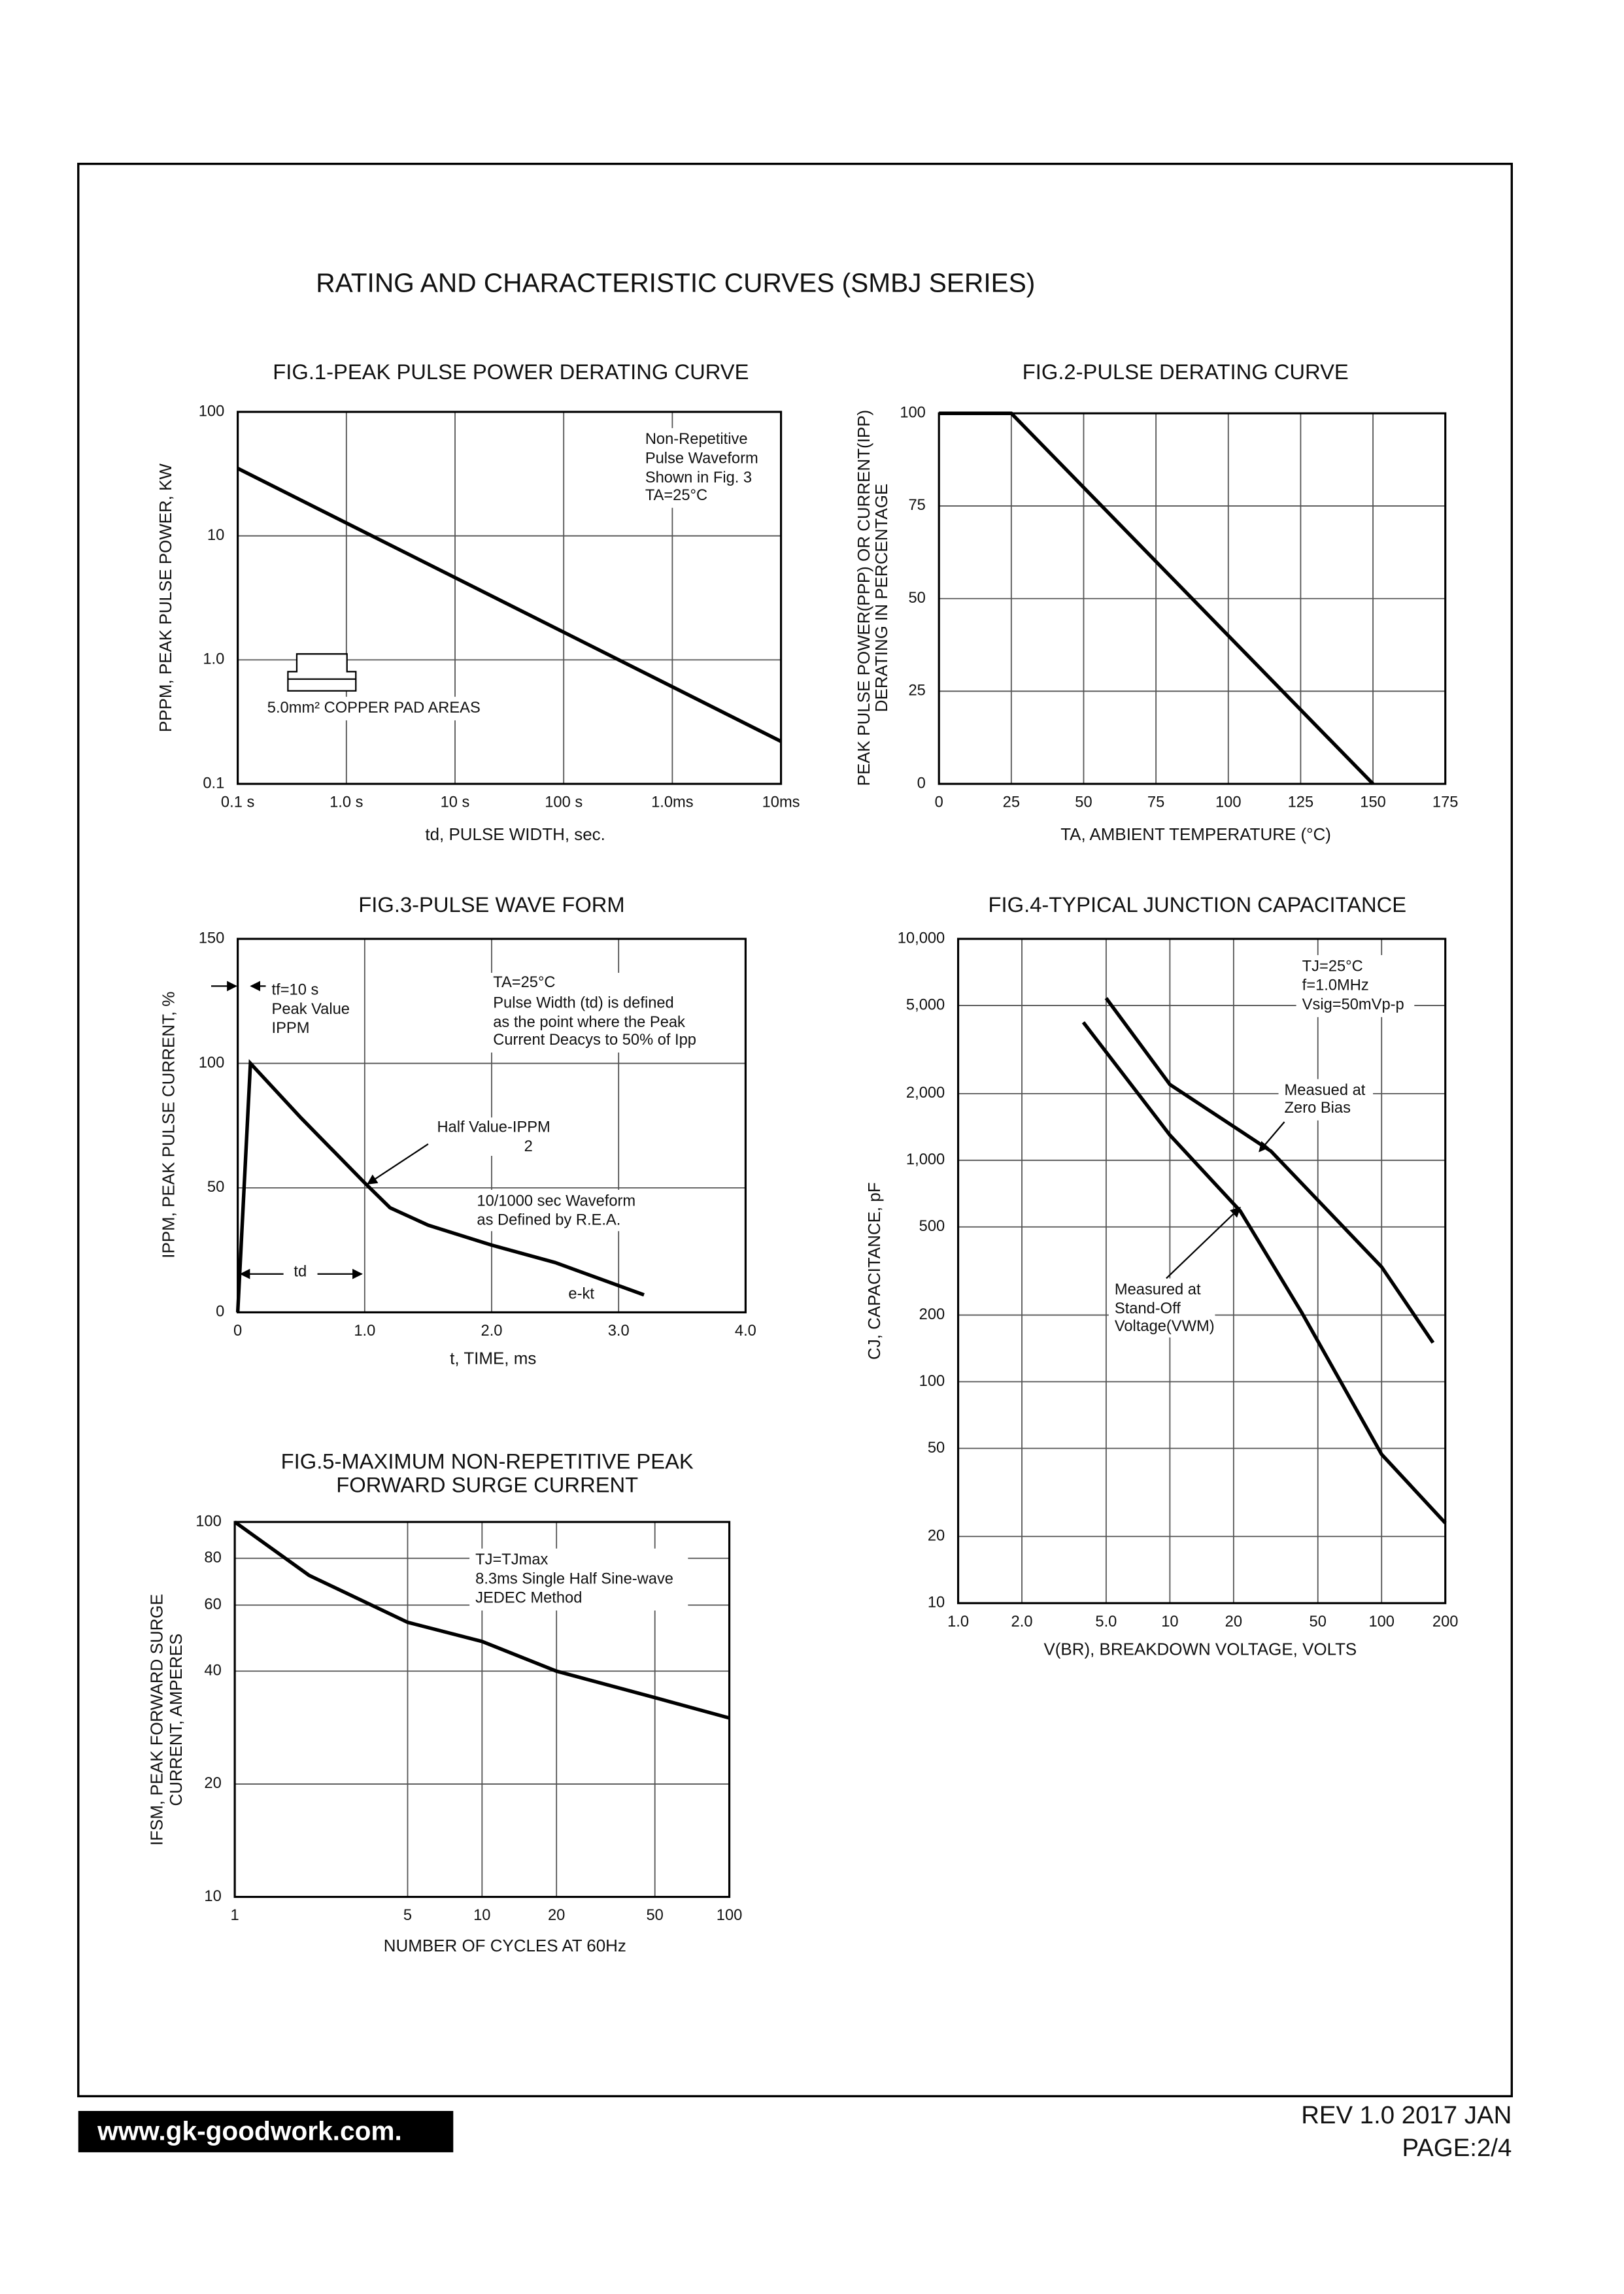 The width and height of the screenshot is (1624, 2294). I want to click on annotation: Half Value-IPPM, so click(493, 1127).